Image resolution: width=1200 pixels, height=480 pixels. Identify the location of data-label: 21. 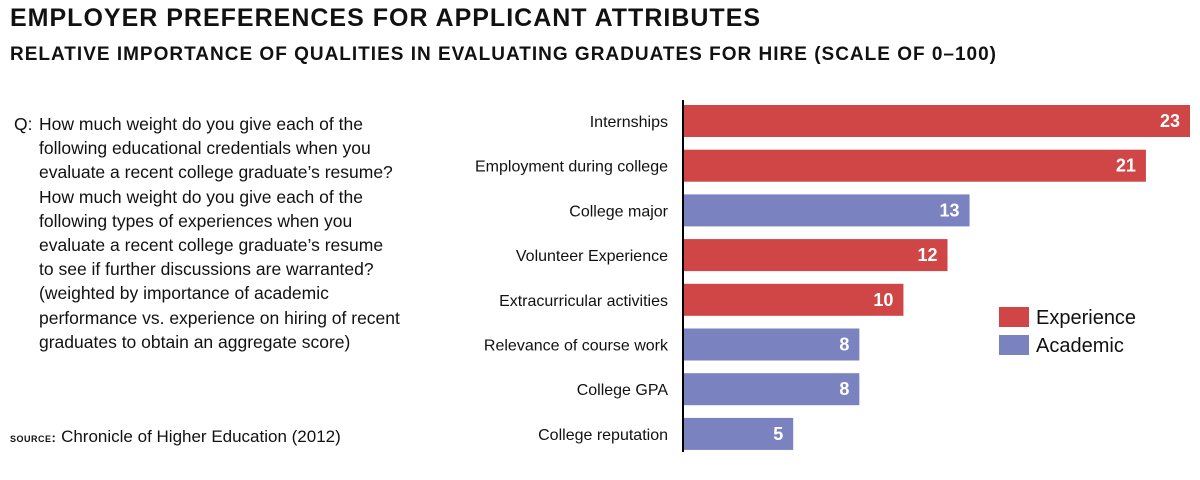
(1126, 166).